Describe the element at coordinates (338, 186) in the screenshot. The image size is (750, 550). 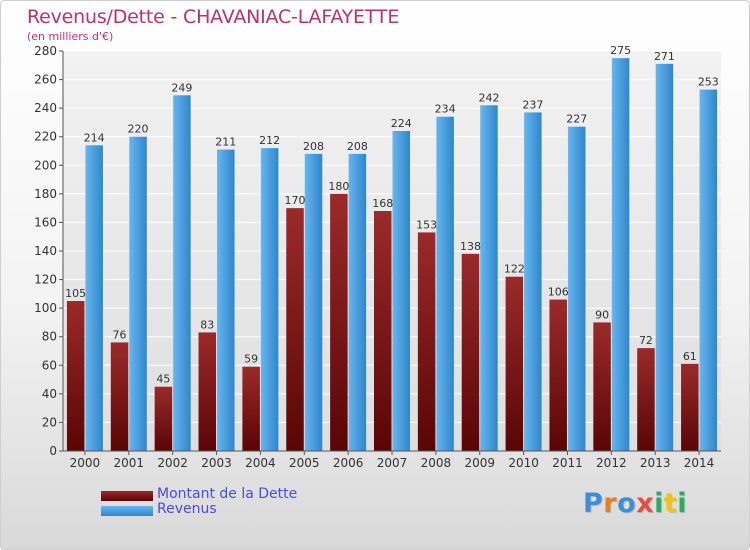
I see `value-label-dette: 180` at that location.